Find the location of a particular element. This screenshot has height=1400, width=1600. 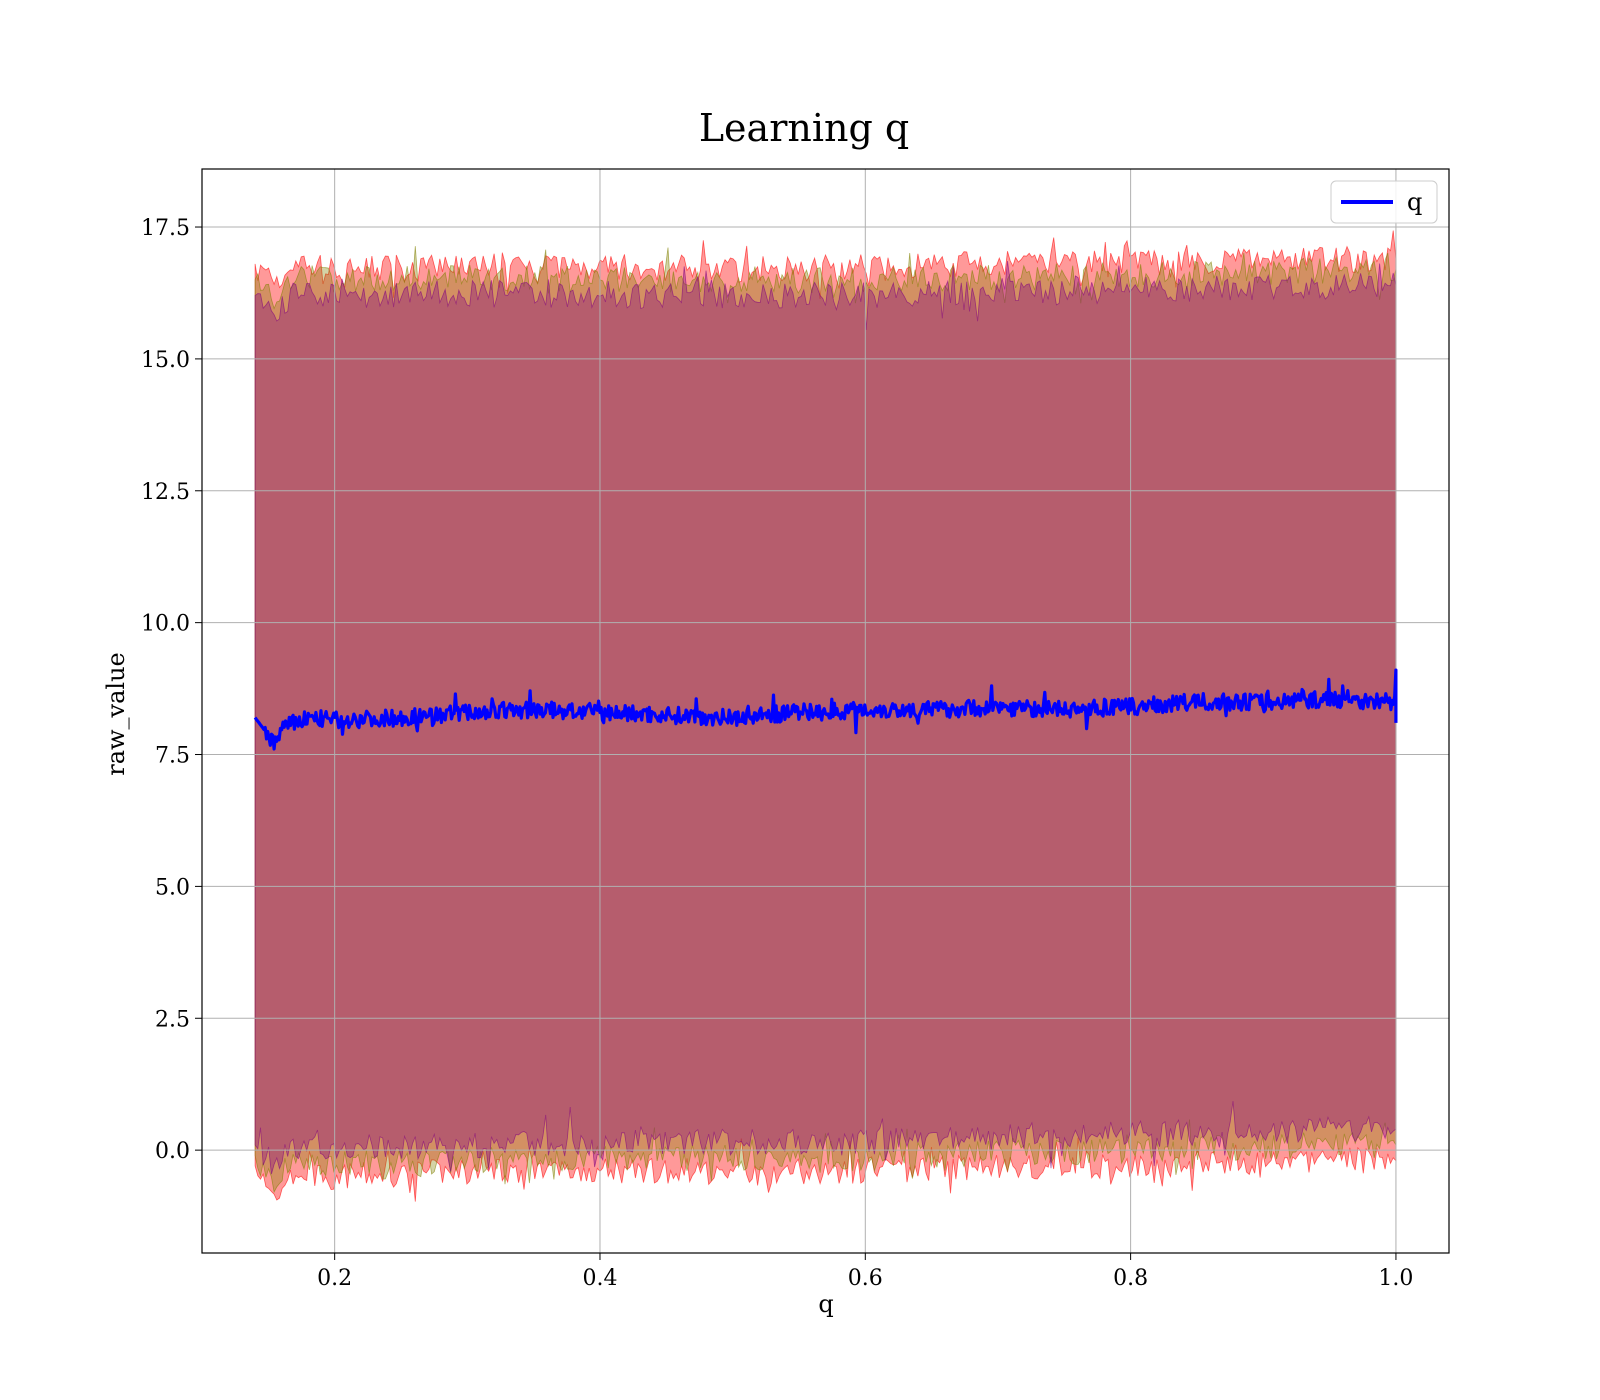

y-tick-label: 2.5 is located at coordinates (172, 1019).